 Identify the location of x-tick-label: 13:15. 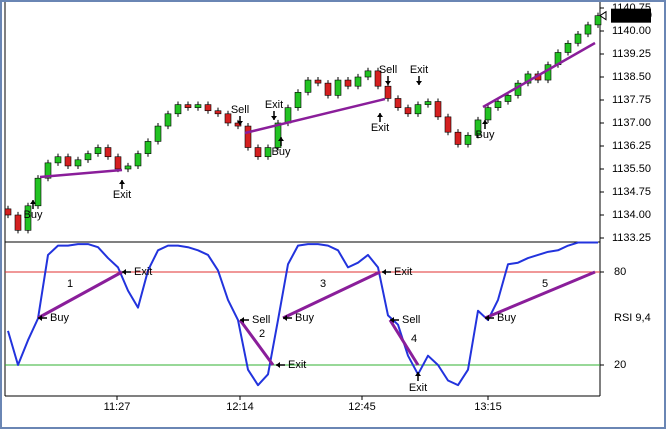
(488, 407).